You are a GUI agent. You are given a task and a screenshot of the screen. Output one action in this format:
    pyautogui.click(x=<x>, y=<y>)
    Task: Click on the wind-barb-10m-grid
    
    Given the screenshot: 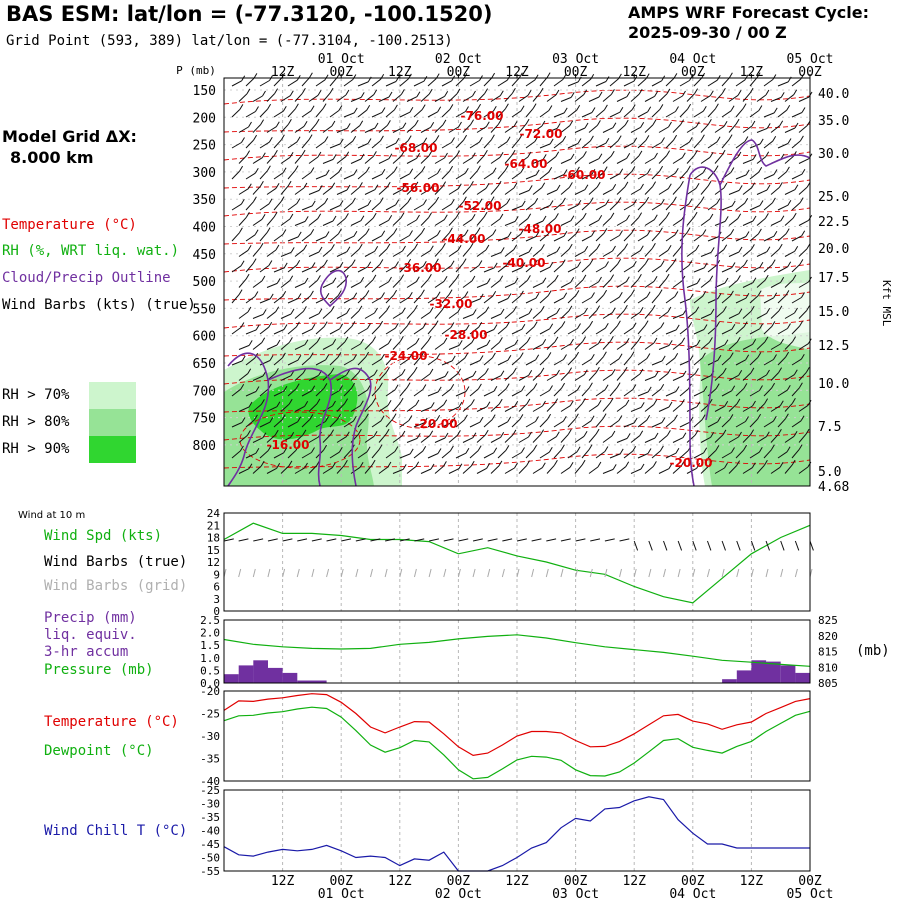 What is the action you would take?
    pyautogui.click(x=503, y=573)
    